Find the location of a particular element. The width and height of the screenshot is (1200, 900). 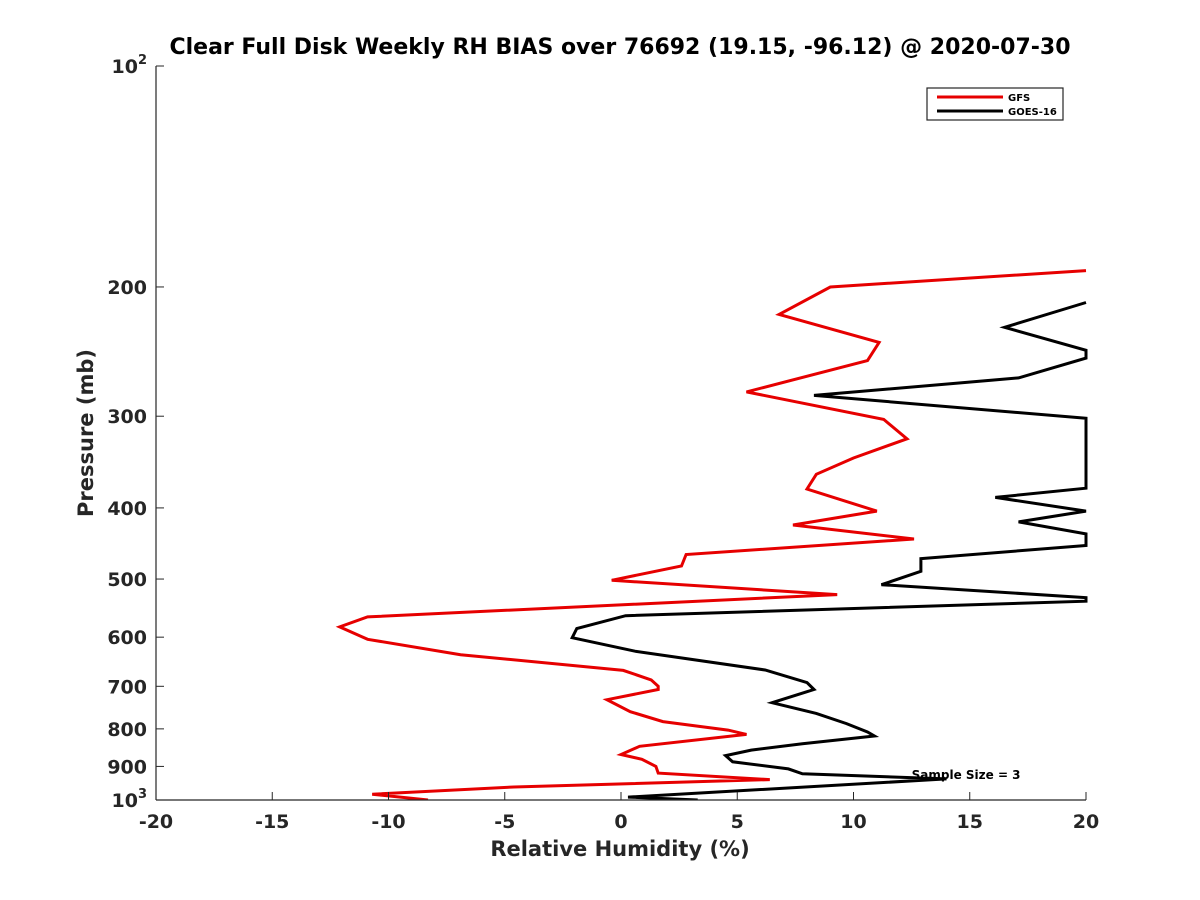

x-axis-ticks: -20 -15 -10 -5 0 5 10 15 20 is located at coordinates (619, 812).